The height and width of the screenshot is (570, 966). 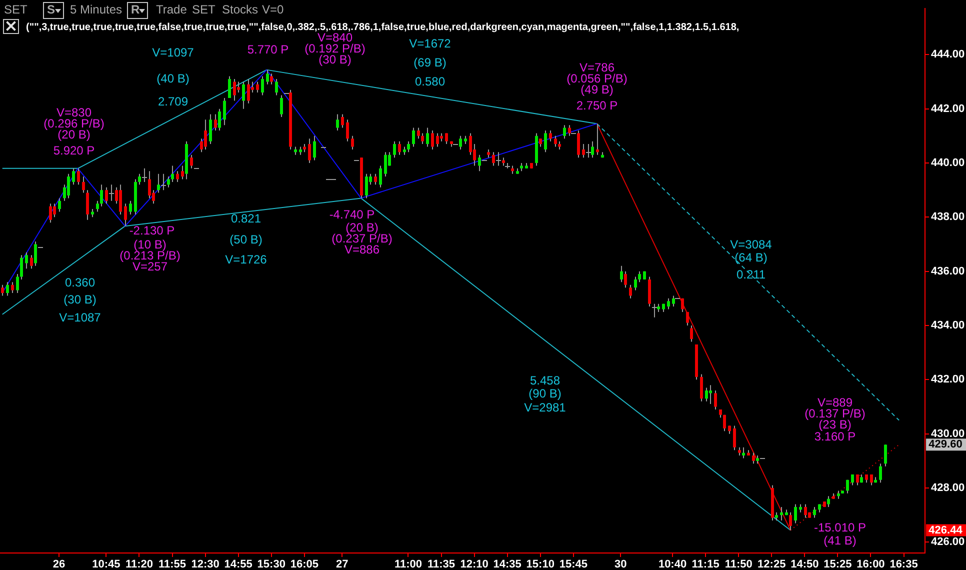 I want to click on x-tick-label: 16:05, so click(x=304, y=564).